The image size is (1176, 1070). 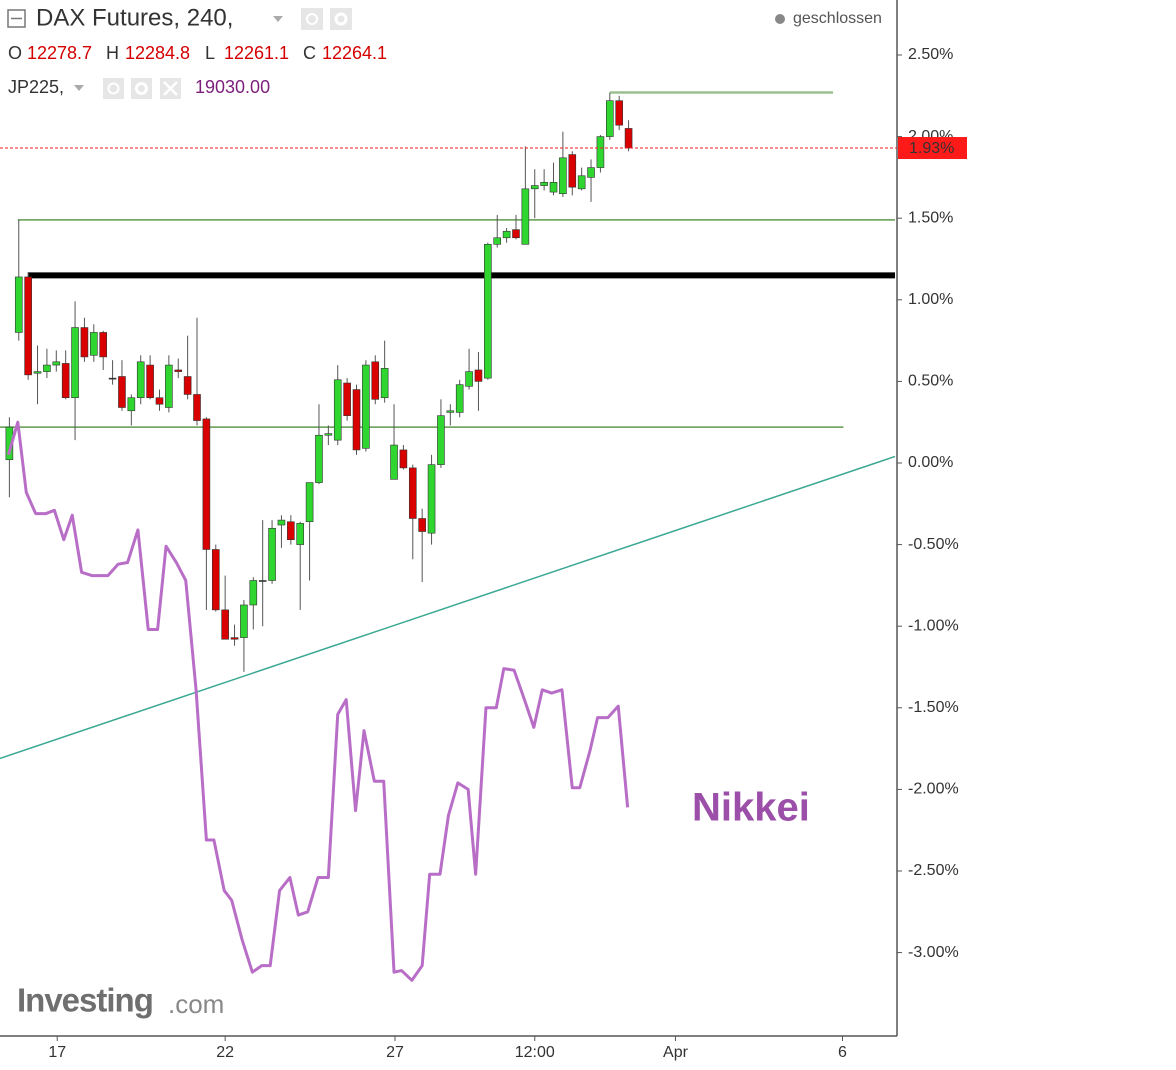 I want to click on y-tick-label: -1.50%, so click(x=933, y=707).